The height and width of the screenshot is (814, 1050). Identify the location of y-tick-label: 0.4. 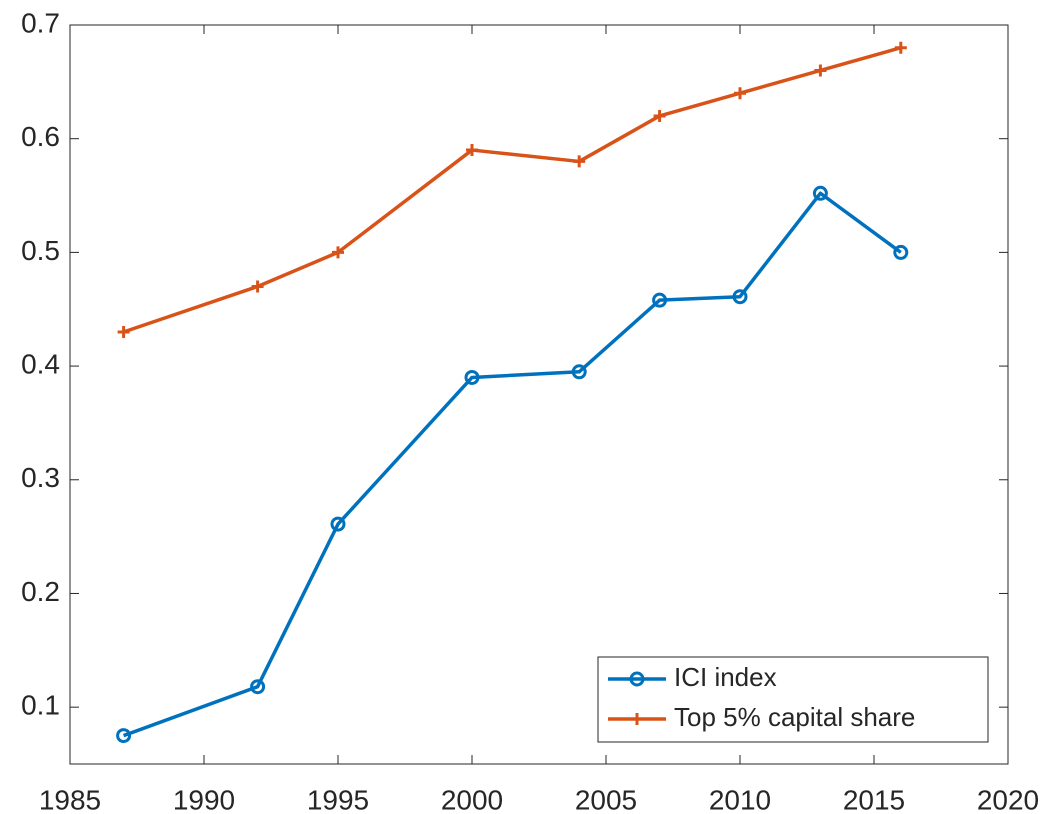
(40, 363).